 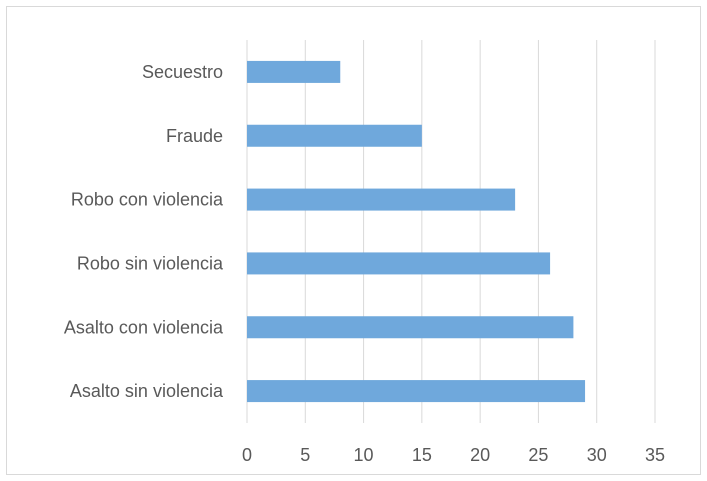 I want to click on category-label: Robo sin violencia, so click(x=150, y=263).